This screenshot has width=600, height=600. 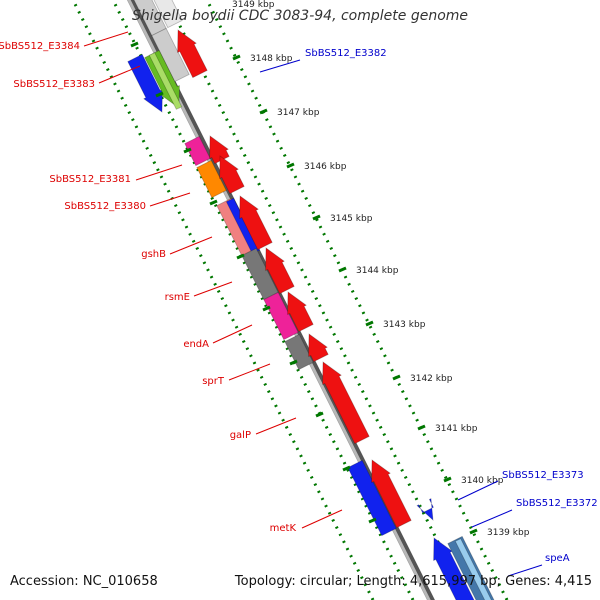 What do you see at coordinates (431, 379) in the screenshot?
I see `scale-tick-label: 3142 kbp` at bounding box center [431, 379].